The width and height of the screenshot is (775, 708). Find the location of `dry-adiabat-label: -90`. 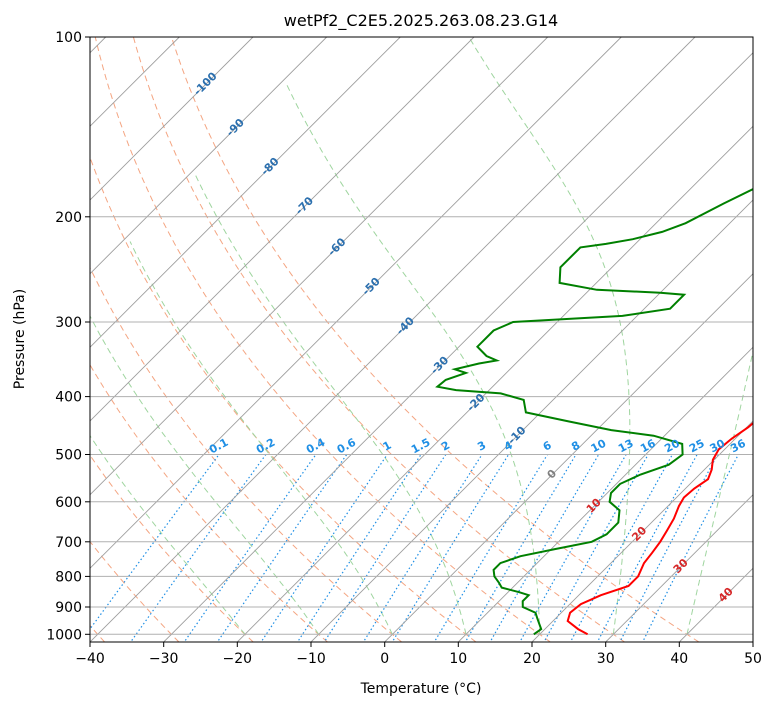

dry-adiabat-label: -90 is located at coordinates (235, 127).